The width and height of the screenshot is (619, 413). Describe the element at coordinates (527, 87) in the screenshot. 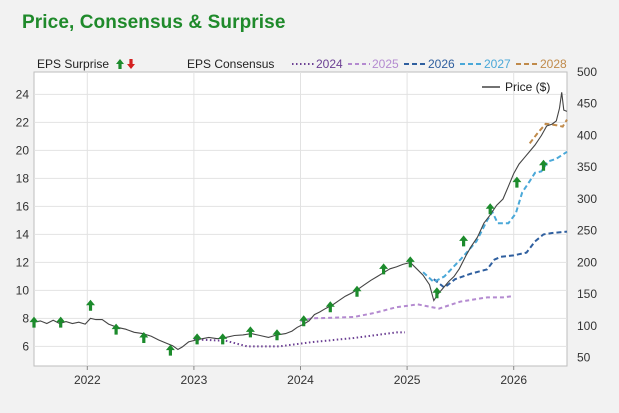

I see `legend-price-label: Price ($)` at that location.